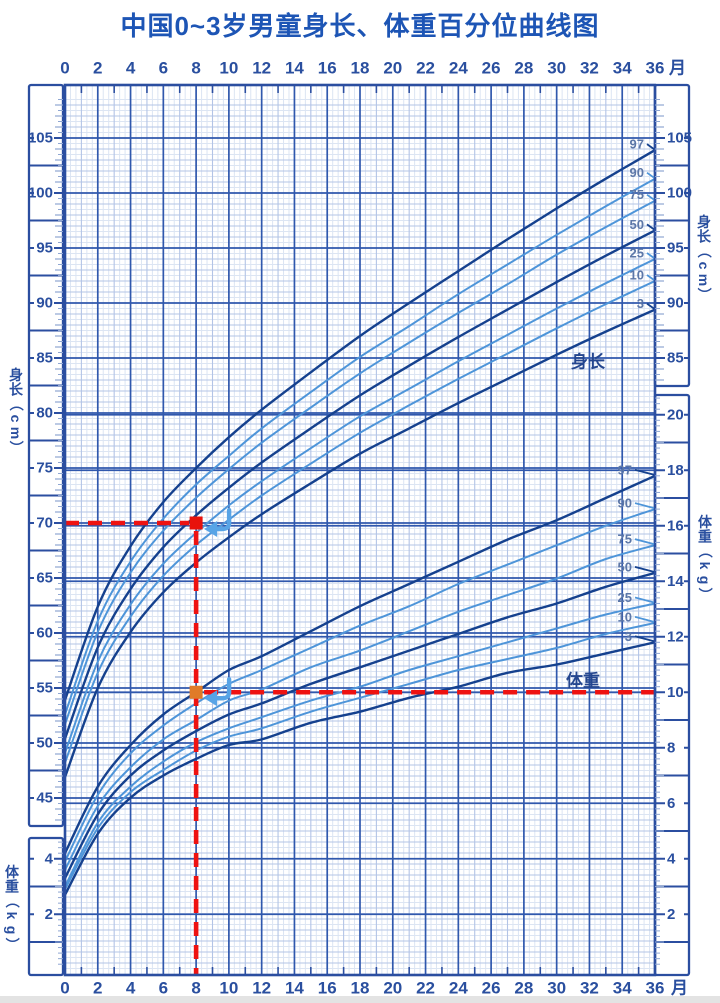 The height and width of the screenshot is (1003, 720). Describe the element at coordinates (625, 469) in the screenshot. I see `weight-percentile-label-97: 97` at that location.